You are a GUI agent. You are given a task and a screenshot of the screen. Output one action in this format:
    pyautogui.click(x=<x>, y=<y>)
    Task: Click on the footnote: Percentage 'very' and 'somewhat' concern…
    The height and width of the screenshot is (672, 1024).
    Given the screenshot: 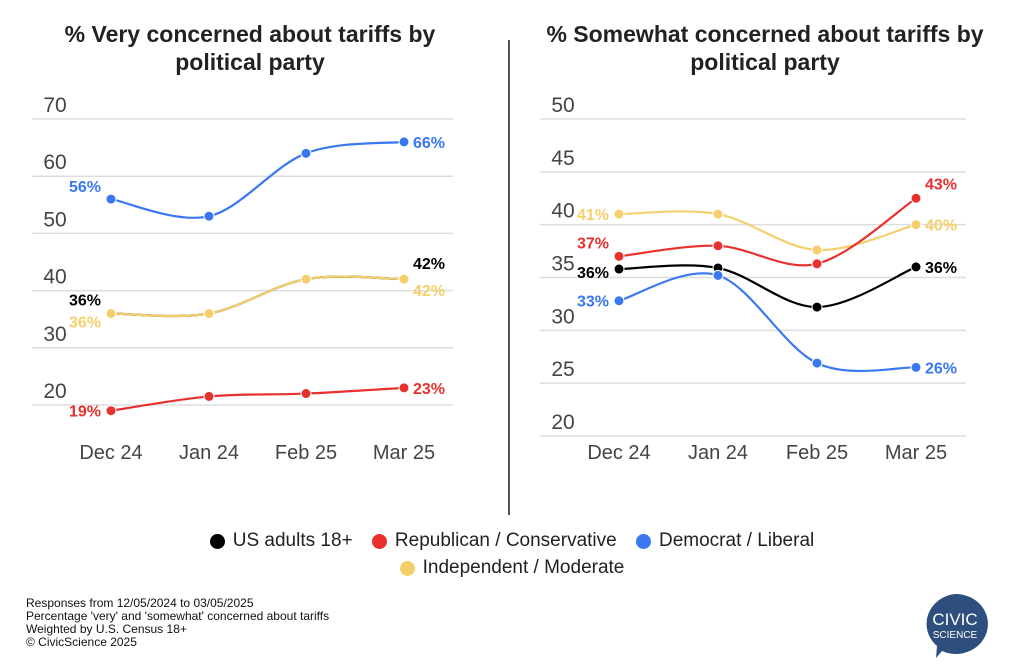 What is the action you would take?
    pyautogui.click(x=178, y=616)
    